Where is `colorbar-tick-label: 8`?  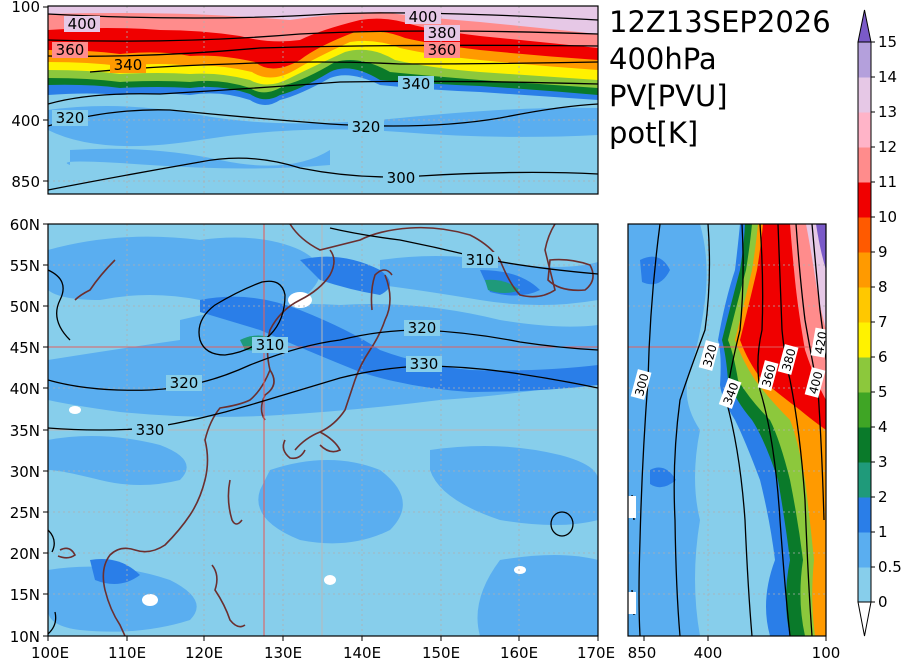
colorbar-tick-label: 8 is located at coordinates (883, 287).